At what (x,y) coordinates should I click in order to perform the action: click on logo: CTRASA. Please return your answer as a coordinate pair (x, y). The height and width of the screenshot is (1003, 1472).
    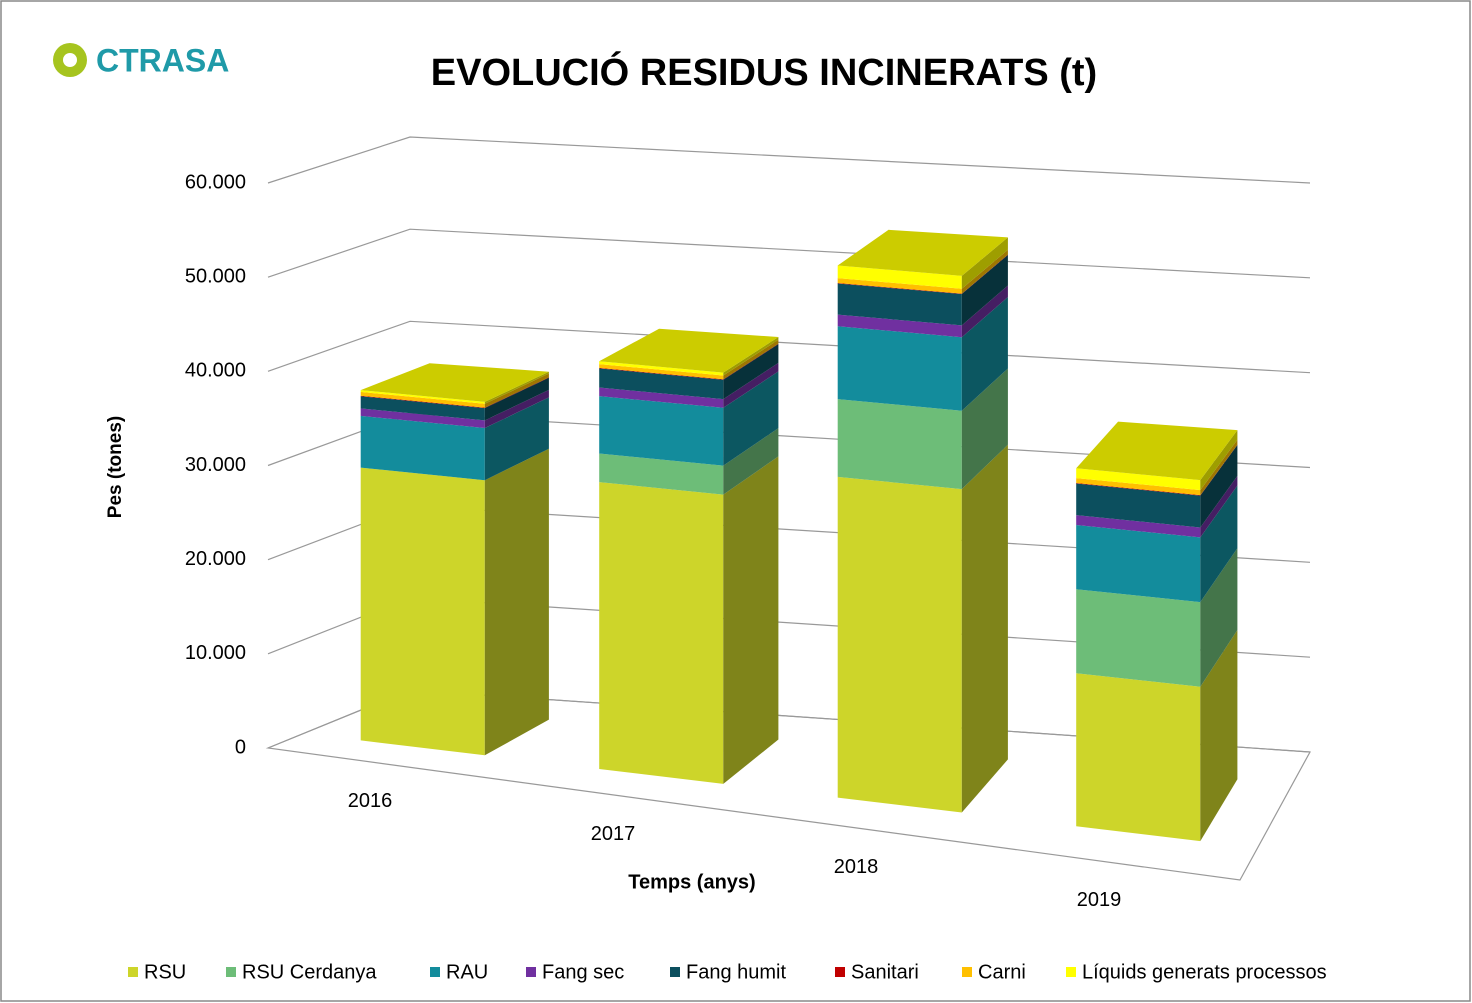
    Looking at the image, I should click on (141, 60).